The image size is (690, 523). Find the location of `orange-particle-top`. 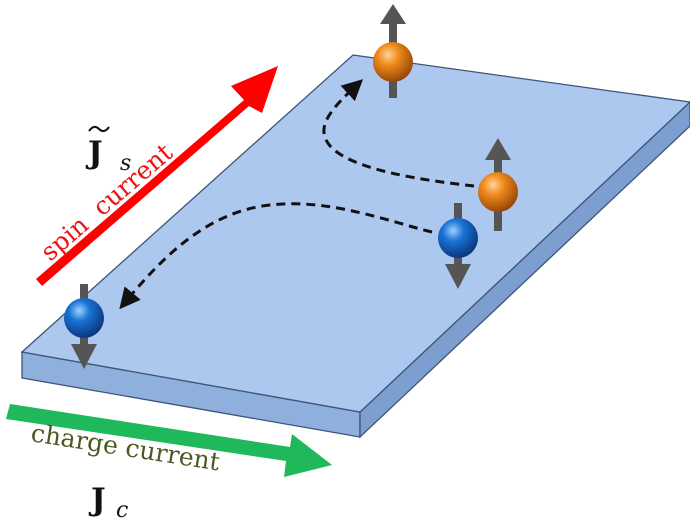

orange-particle-top is located at coordinates (393, 51).